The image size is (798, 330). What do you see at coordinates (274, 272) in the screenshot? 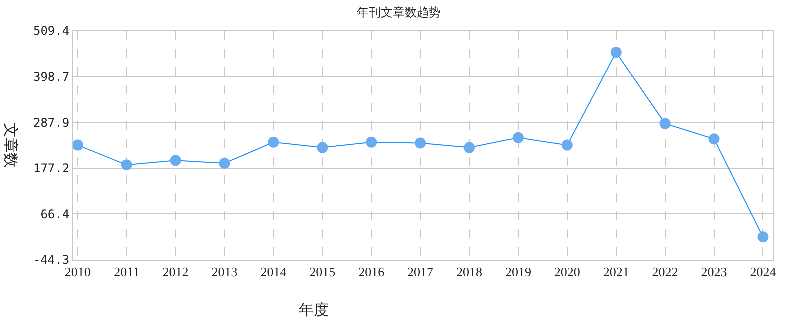
I see `x-tick-label: 2014` at bounding box center [274, 272].